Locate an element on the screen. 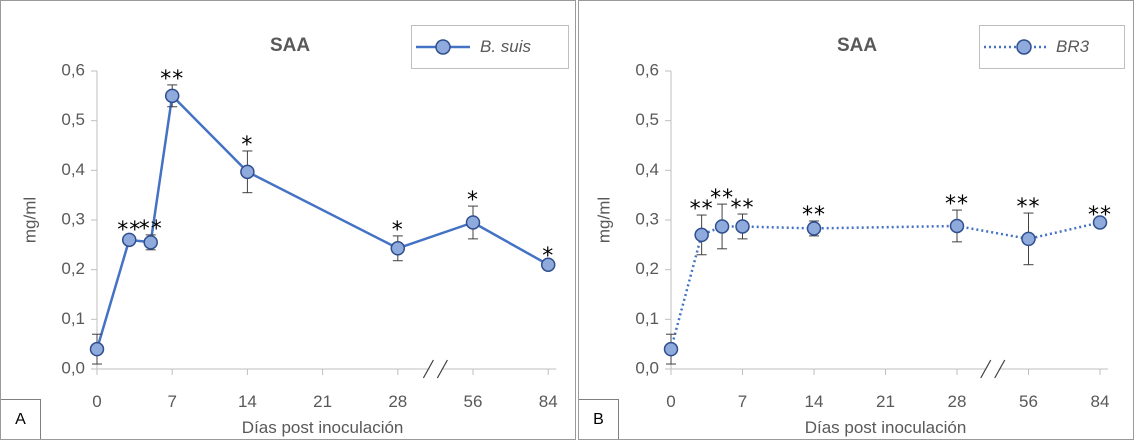 Image resolution: width=1134 pixels, height=441 pixels. legend-swatch-a is located at coordinates (443, 47).